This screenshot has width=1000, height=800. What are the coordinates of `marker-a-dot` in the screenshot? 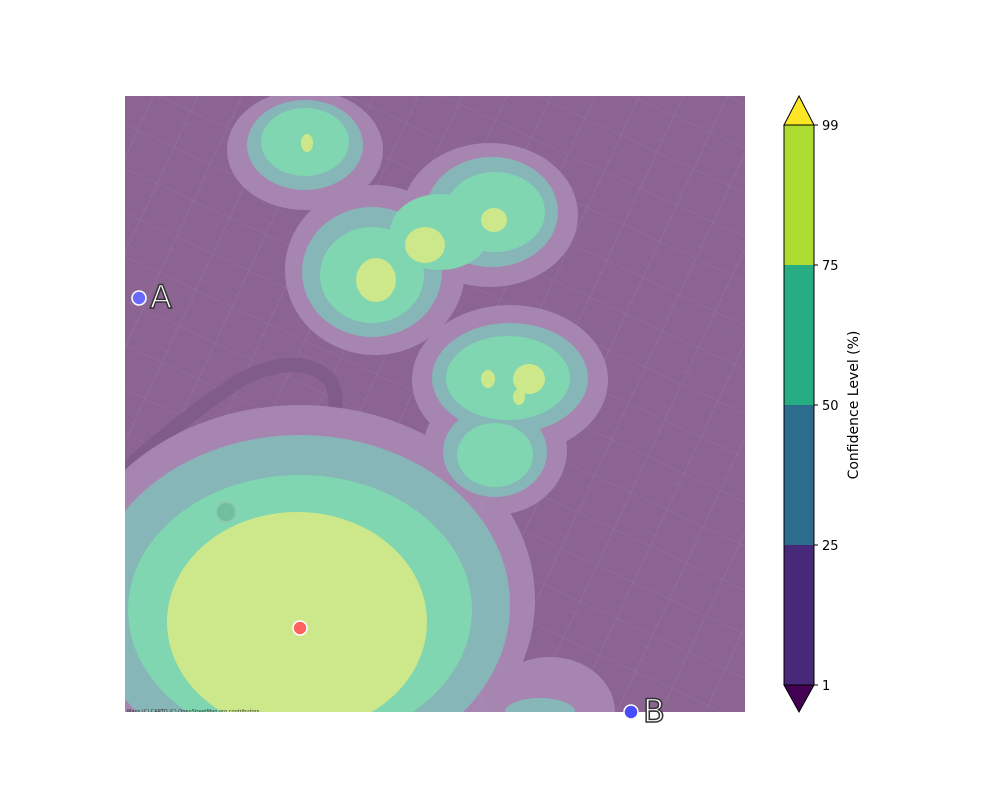 It's located at (139, 298).